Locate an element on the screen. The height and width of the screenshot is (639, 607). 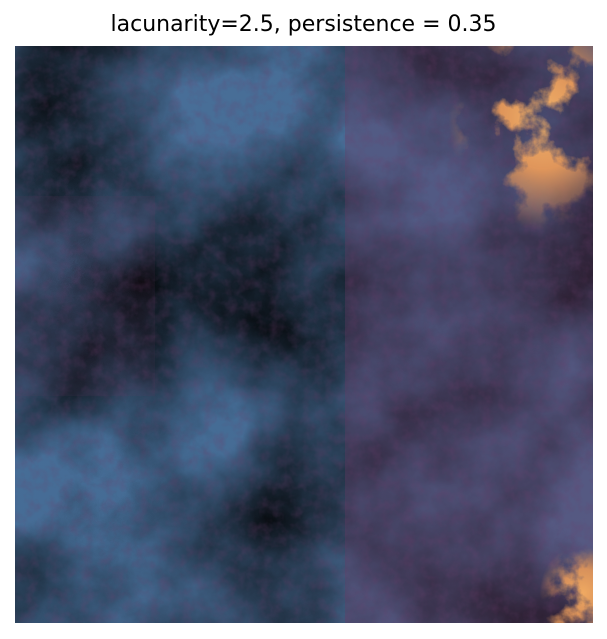
plot-title: lacunarity=2.5, persistence = 0.35 is located at coordinates (303, 24).